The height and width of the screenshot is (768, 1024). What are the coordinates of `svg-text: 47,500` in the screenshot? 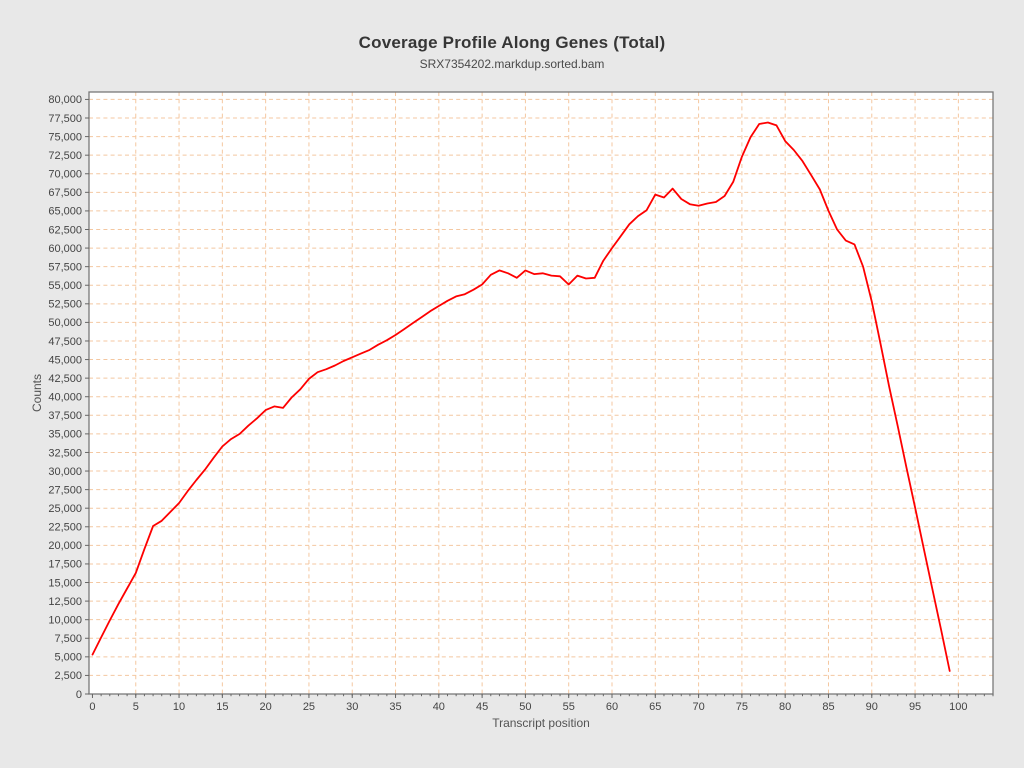 It's located at (65, 342).